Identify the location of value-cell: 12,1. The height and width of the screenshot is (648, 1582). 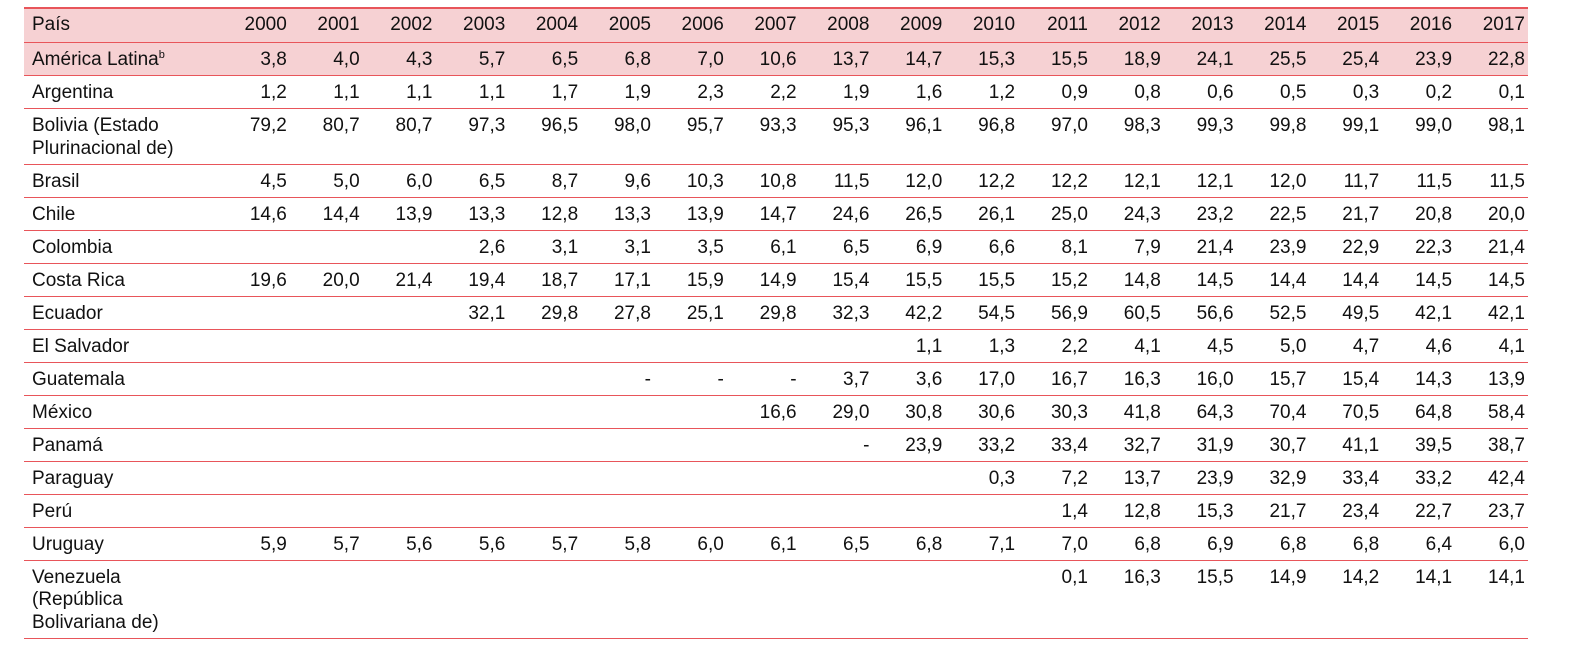
(1127, 181).